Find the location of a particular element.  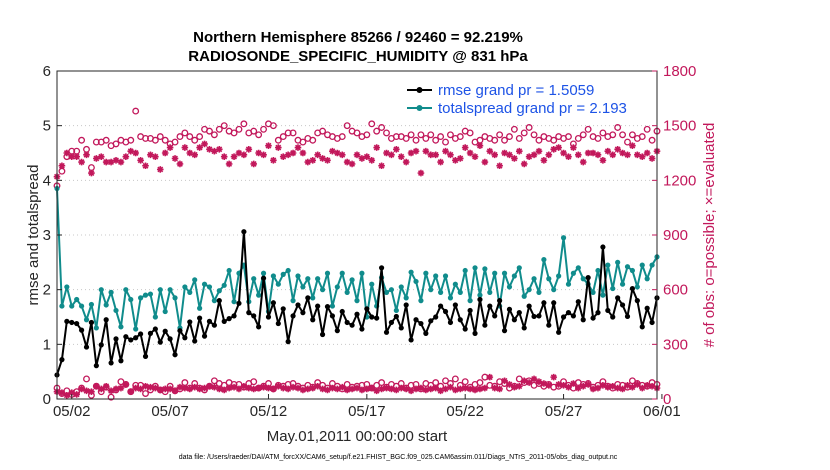

y-tick-label: 1 is located at coordinates (47, 344).